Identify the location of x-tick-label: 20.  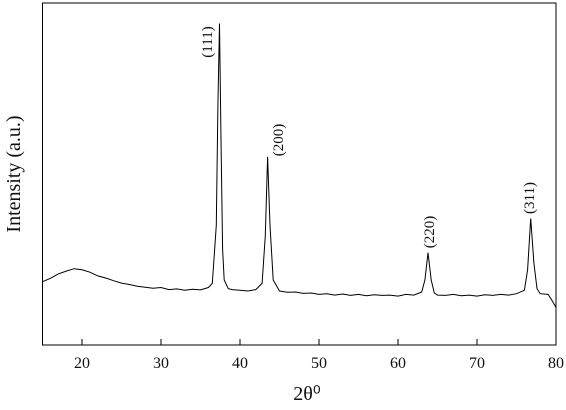
(82, 363).